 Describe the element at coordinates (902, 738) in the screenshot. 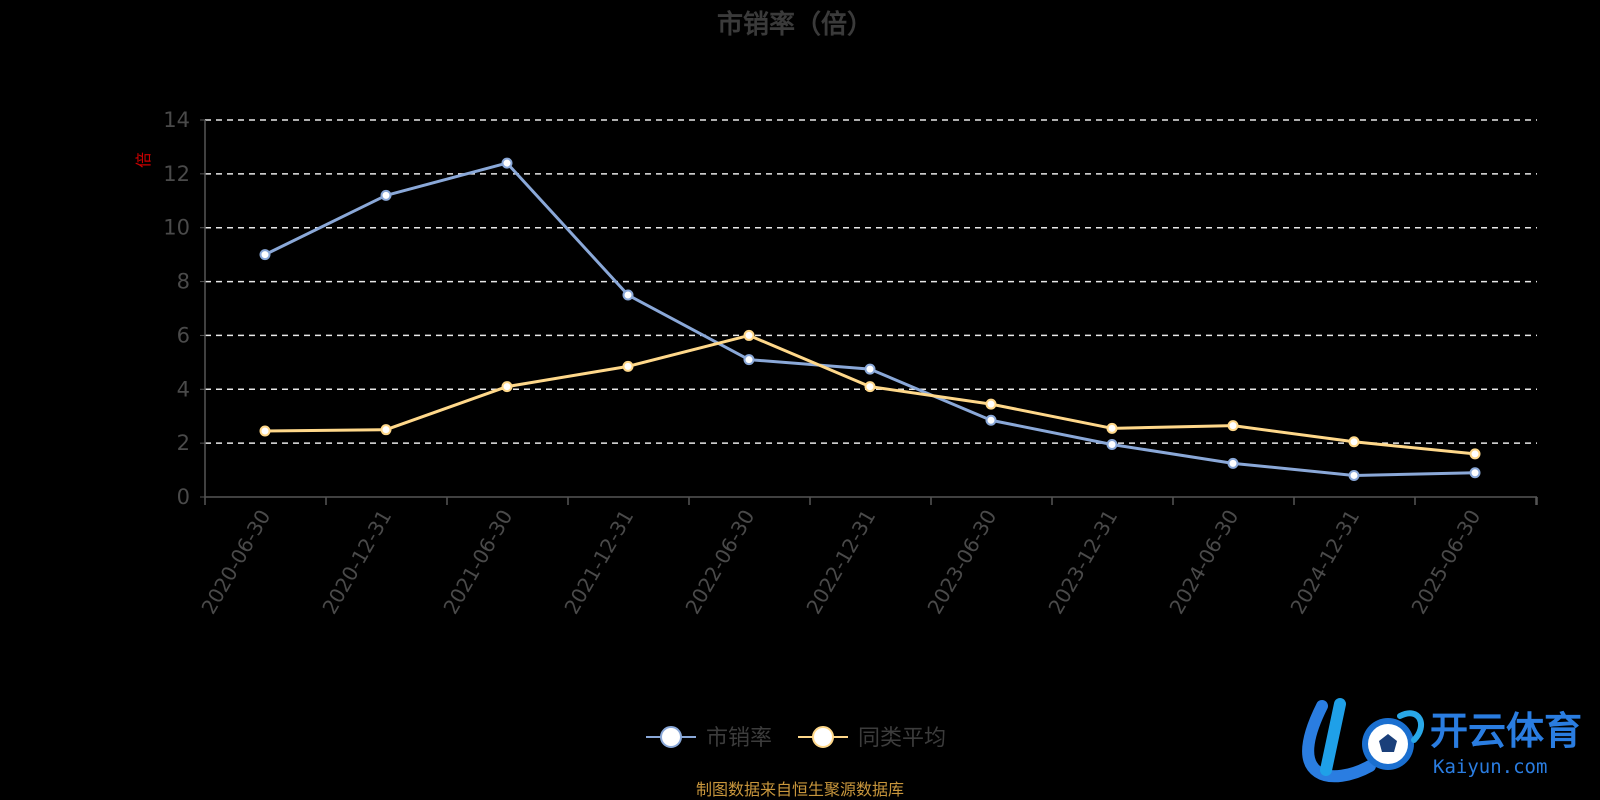

I see `legend-label-series-2: 同类平均` at that location.